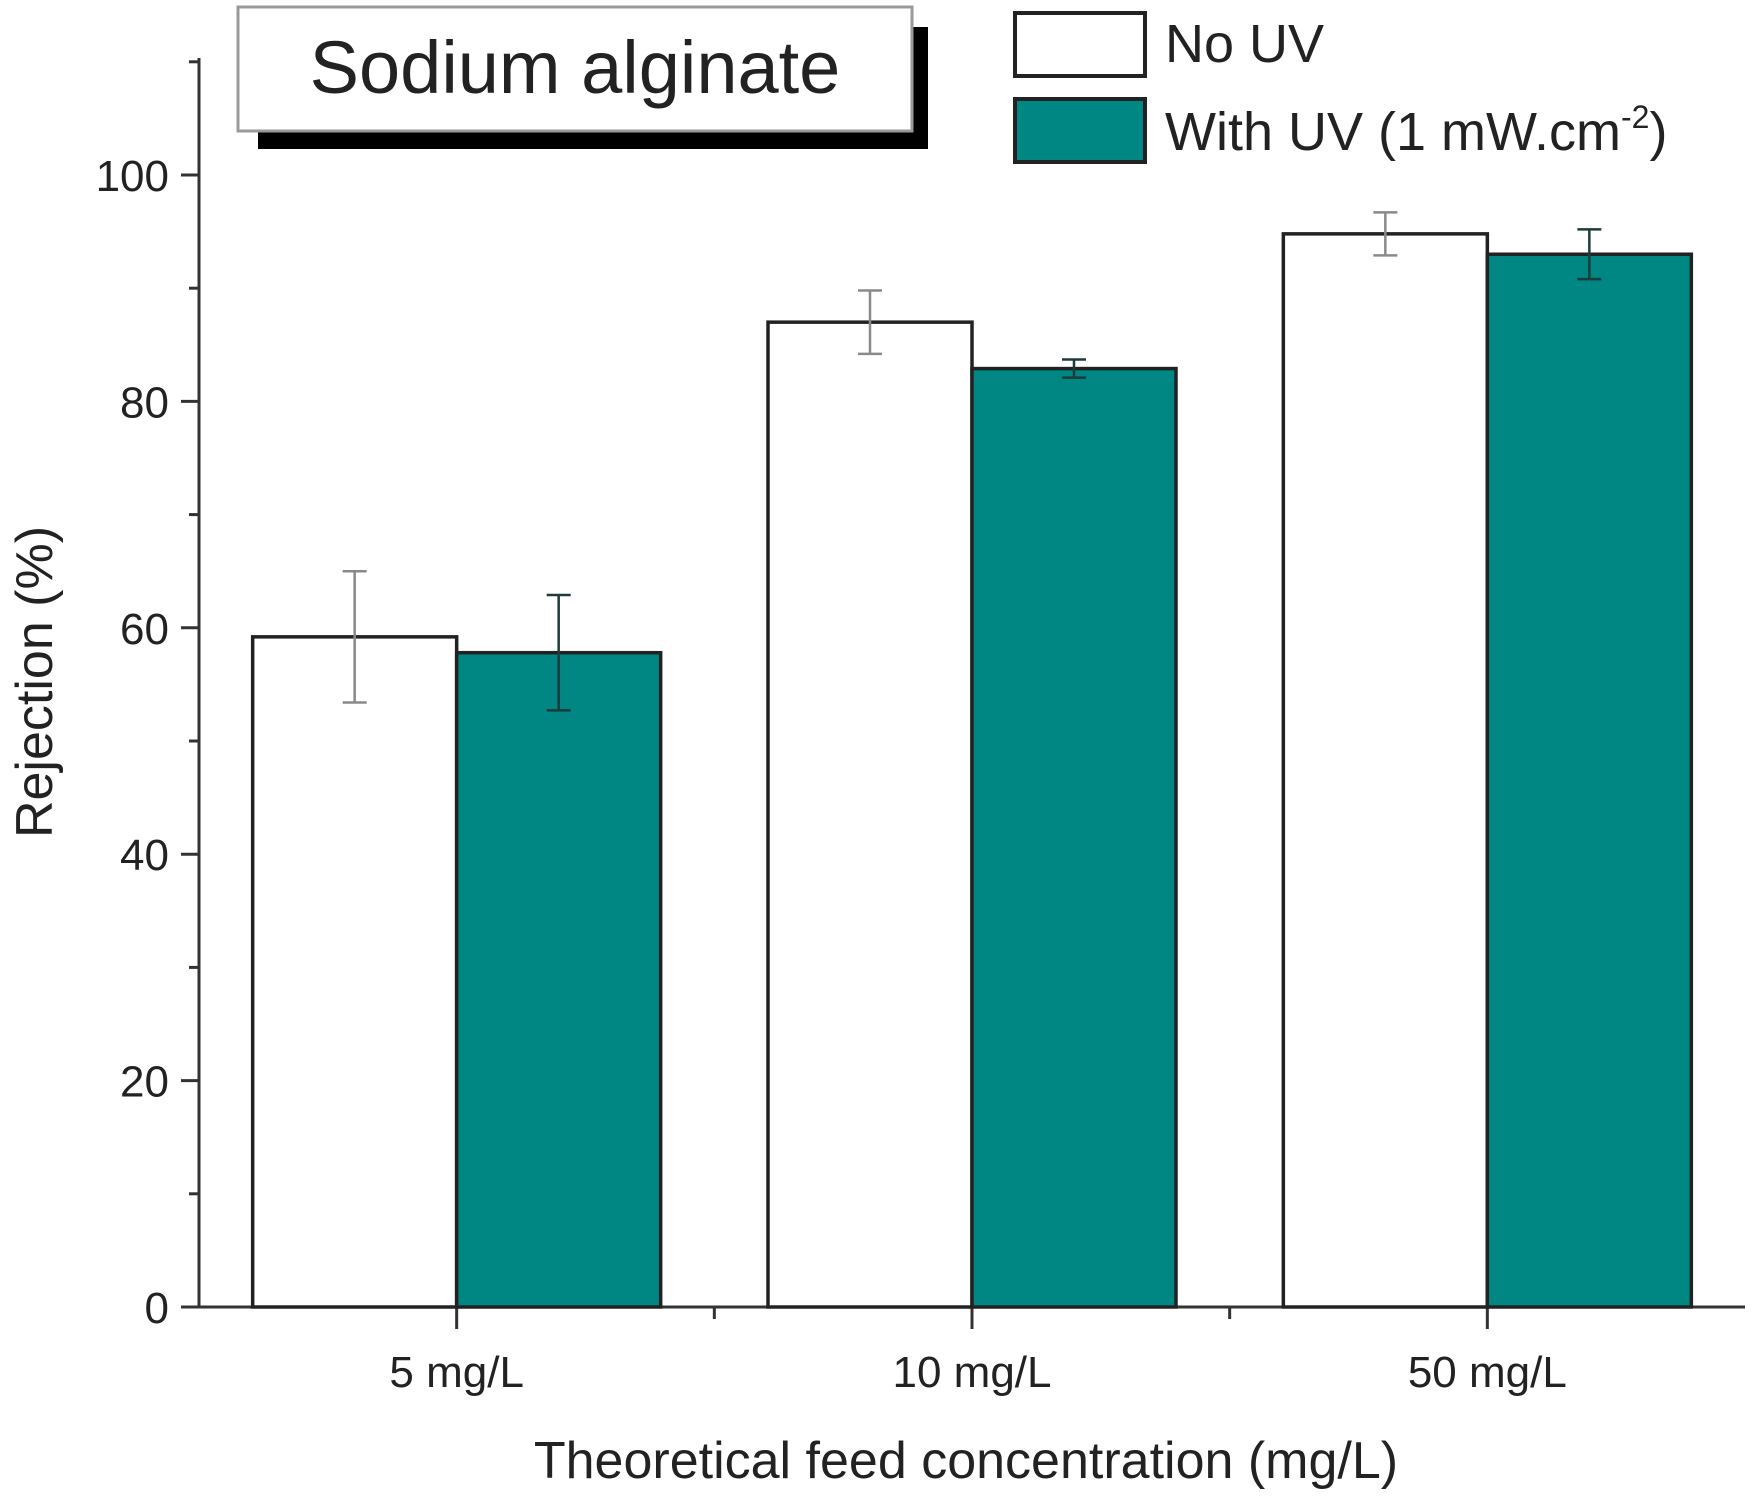 The height and width of the screenshot is (1497, 1756). What do you see at coordinates (35, 682) in the screenshot?
I see `y-axis-title: Rejection (%)` at bounding box center [35, 682].